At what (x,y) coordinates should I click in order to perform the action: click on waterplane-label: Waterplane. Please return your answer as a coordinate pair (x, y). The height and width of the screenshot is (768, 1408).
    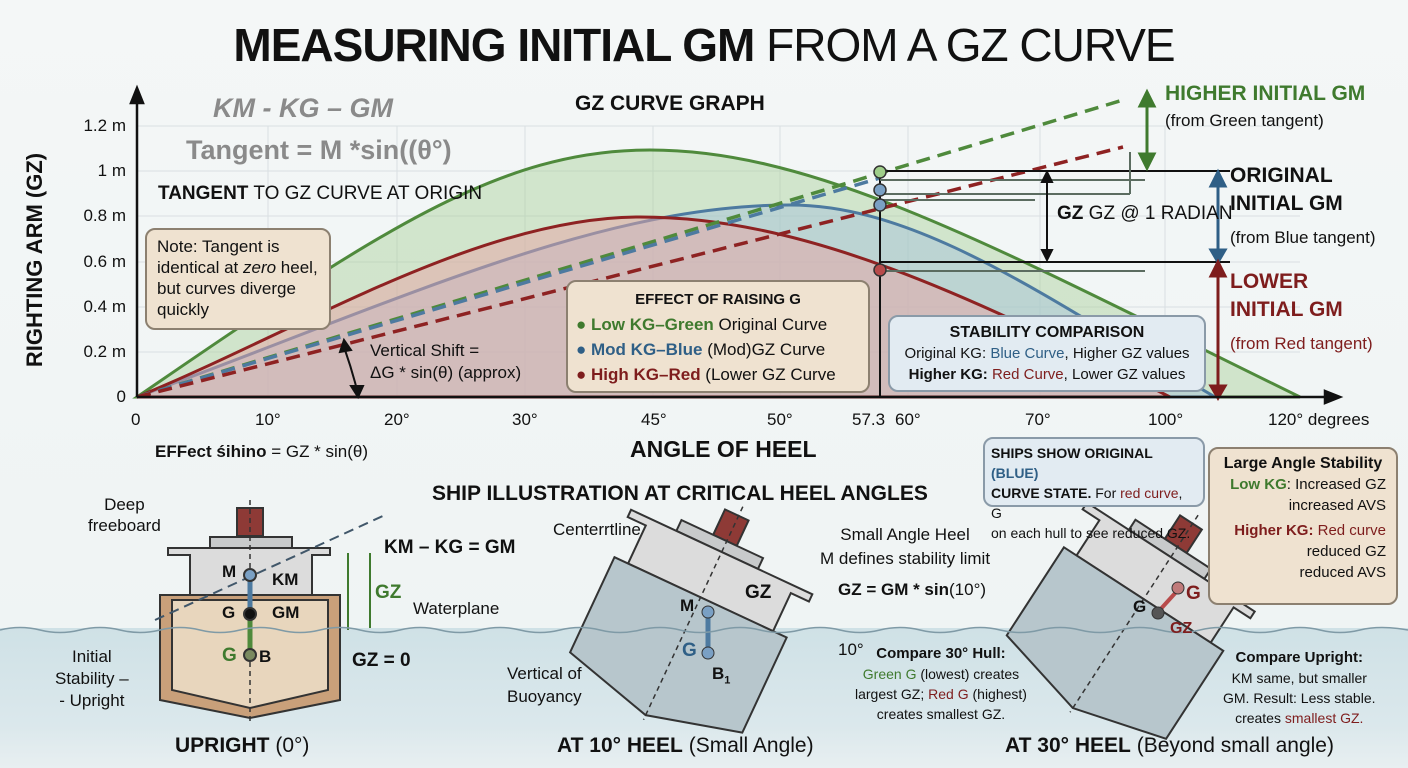
    Looking at the image, I should click on (456, 608).